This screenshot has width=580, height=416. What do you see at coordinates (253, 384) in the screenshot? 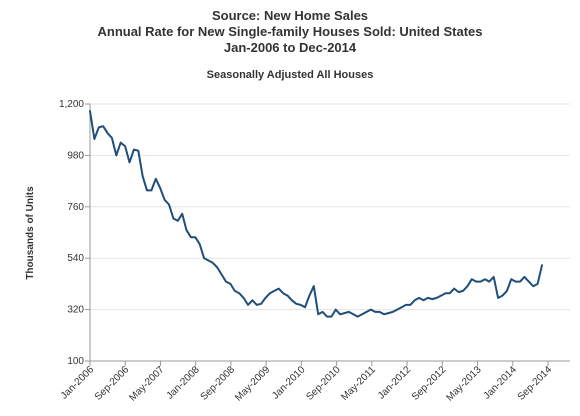
I see `x-tick-label: May-2009` at bounding box center [253, 384].